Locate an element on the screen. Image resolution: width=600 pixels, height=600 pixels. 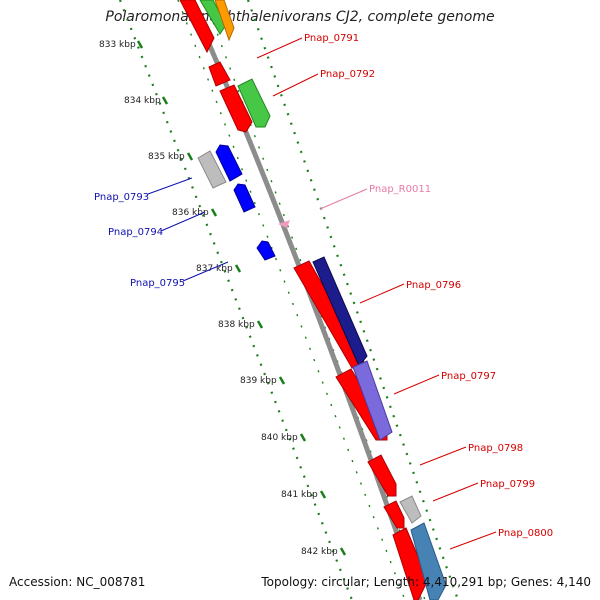
gene-label: Pnap_0800 is located at coordinates (525, 533).